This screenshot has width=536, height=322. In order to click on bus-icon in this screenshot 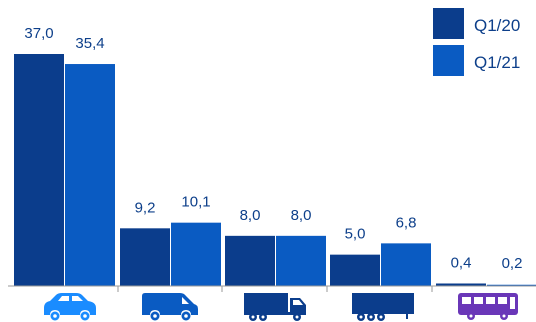, I will do `click(488, 306)`.